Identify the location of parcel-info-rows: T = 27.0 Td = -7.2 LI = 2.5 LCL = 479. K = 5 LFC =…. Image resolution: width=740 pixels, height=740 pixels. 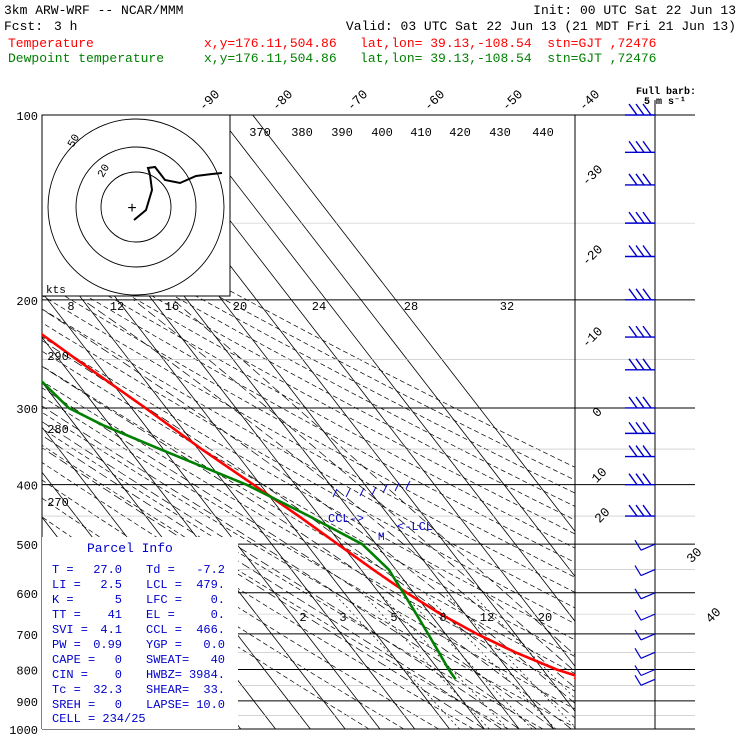
(138, 637).